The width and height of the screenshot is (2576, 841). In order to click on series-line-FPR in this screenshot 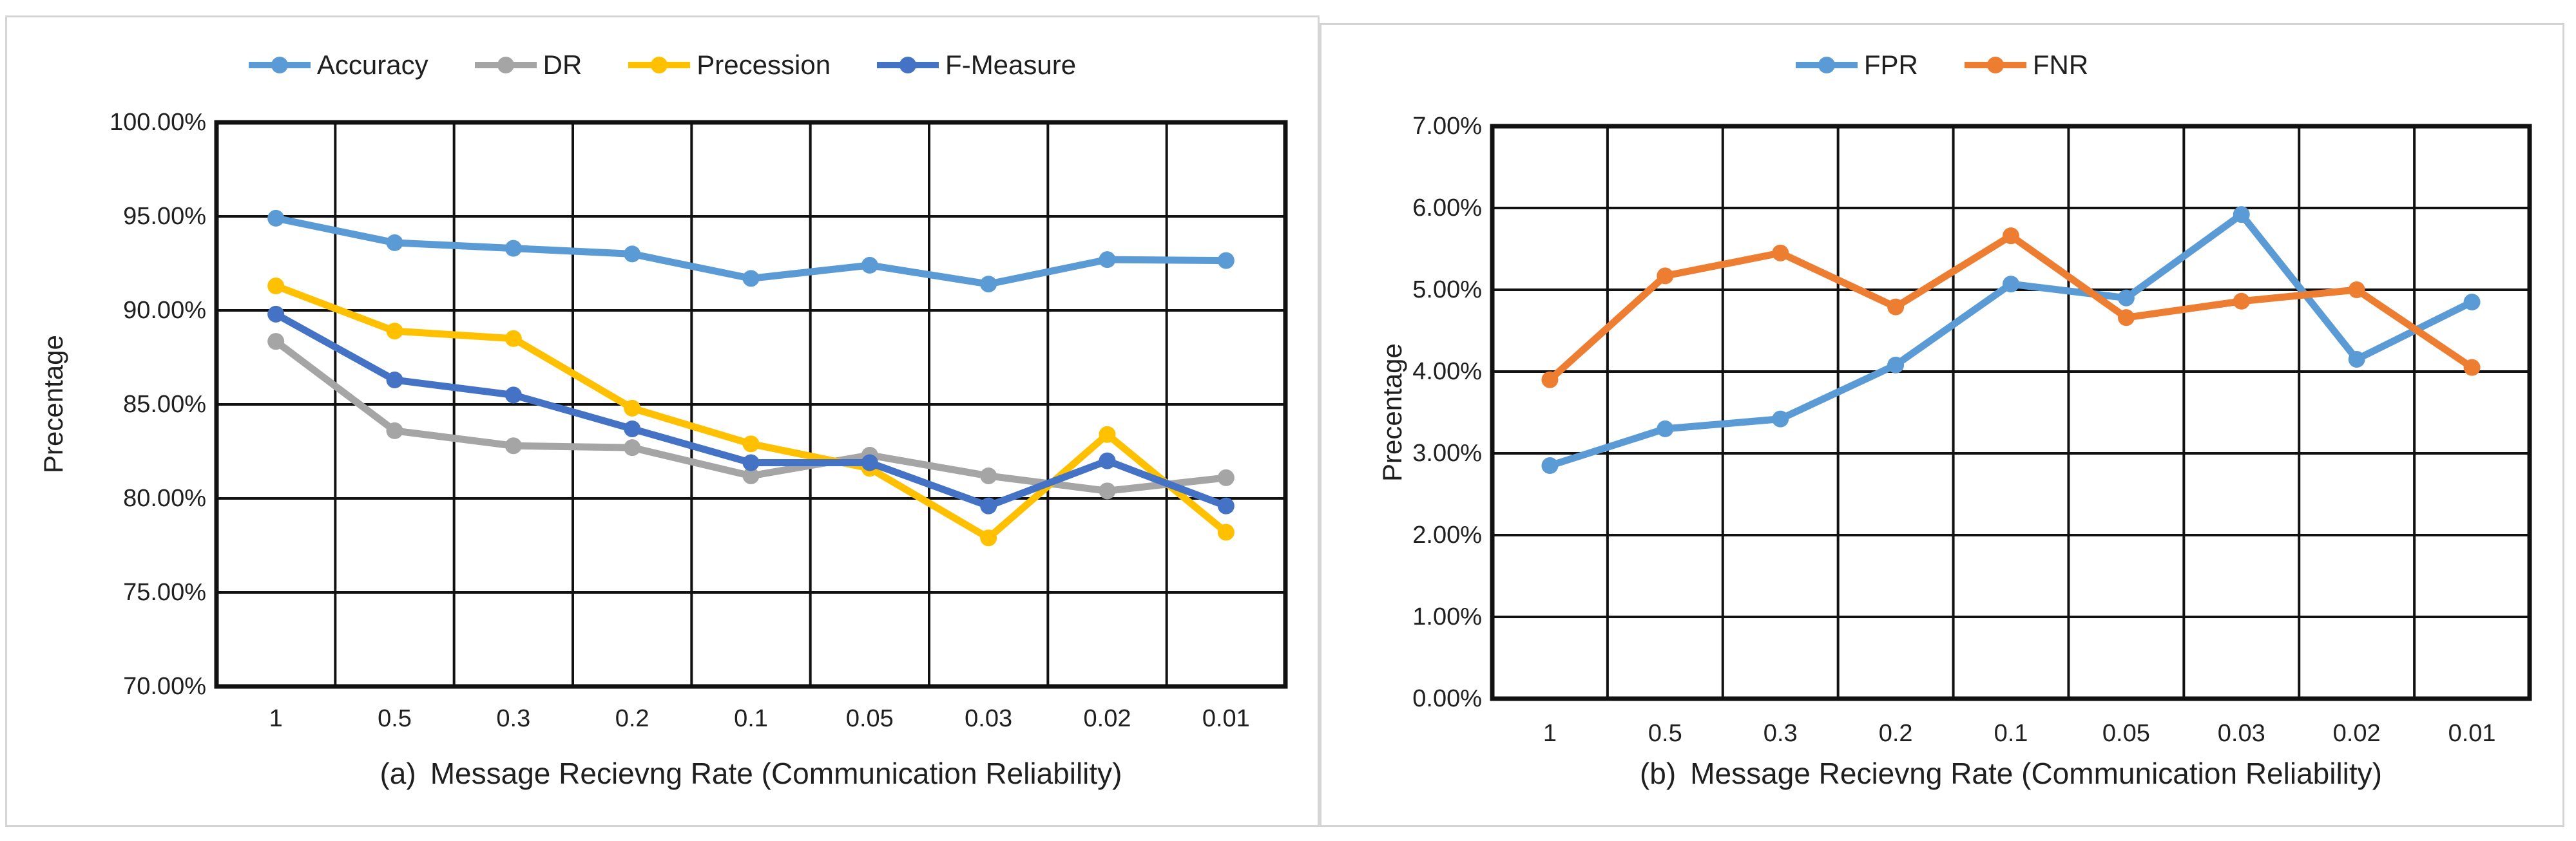, I will do `click(2011, 340)`.